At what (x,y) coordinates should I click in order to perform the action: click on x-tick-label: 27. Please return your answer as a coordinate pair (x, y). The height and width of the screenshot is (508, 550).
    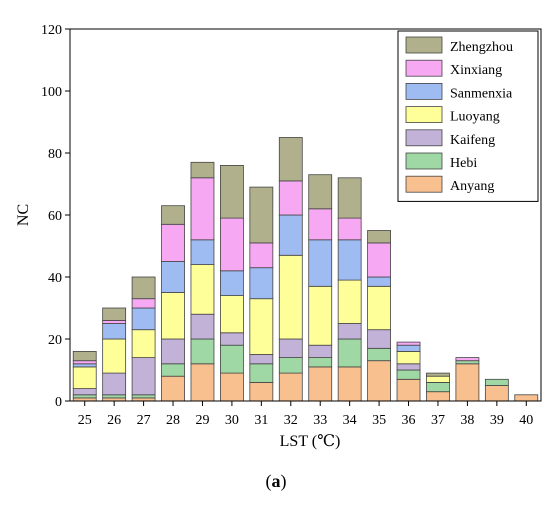
    Looking at the image, I should click on (144, 420).